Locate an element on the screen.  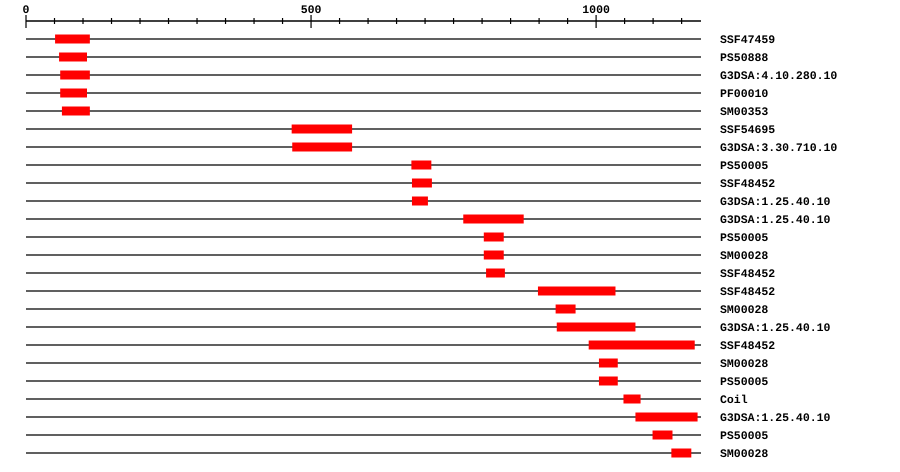
x-tick-label: 1000 is located at coordinates (596, 10).